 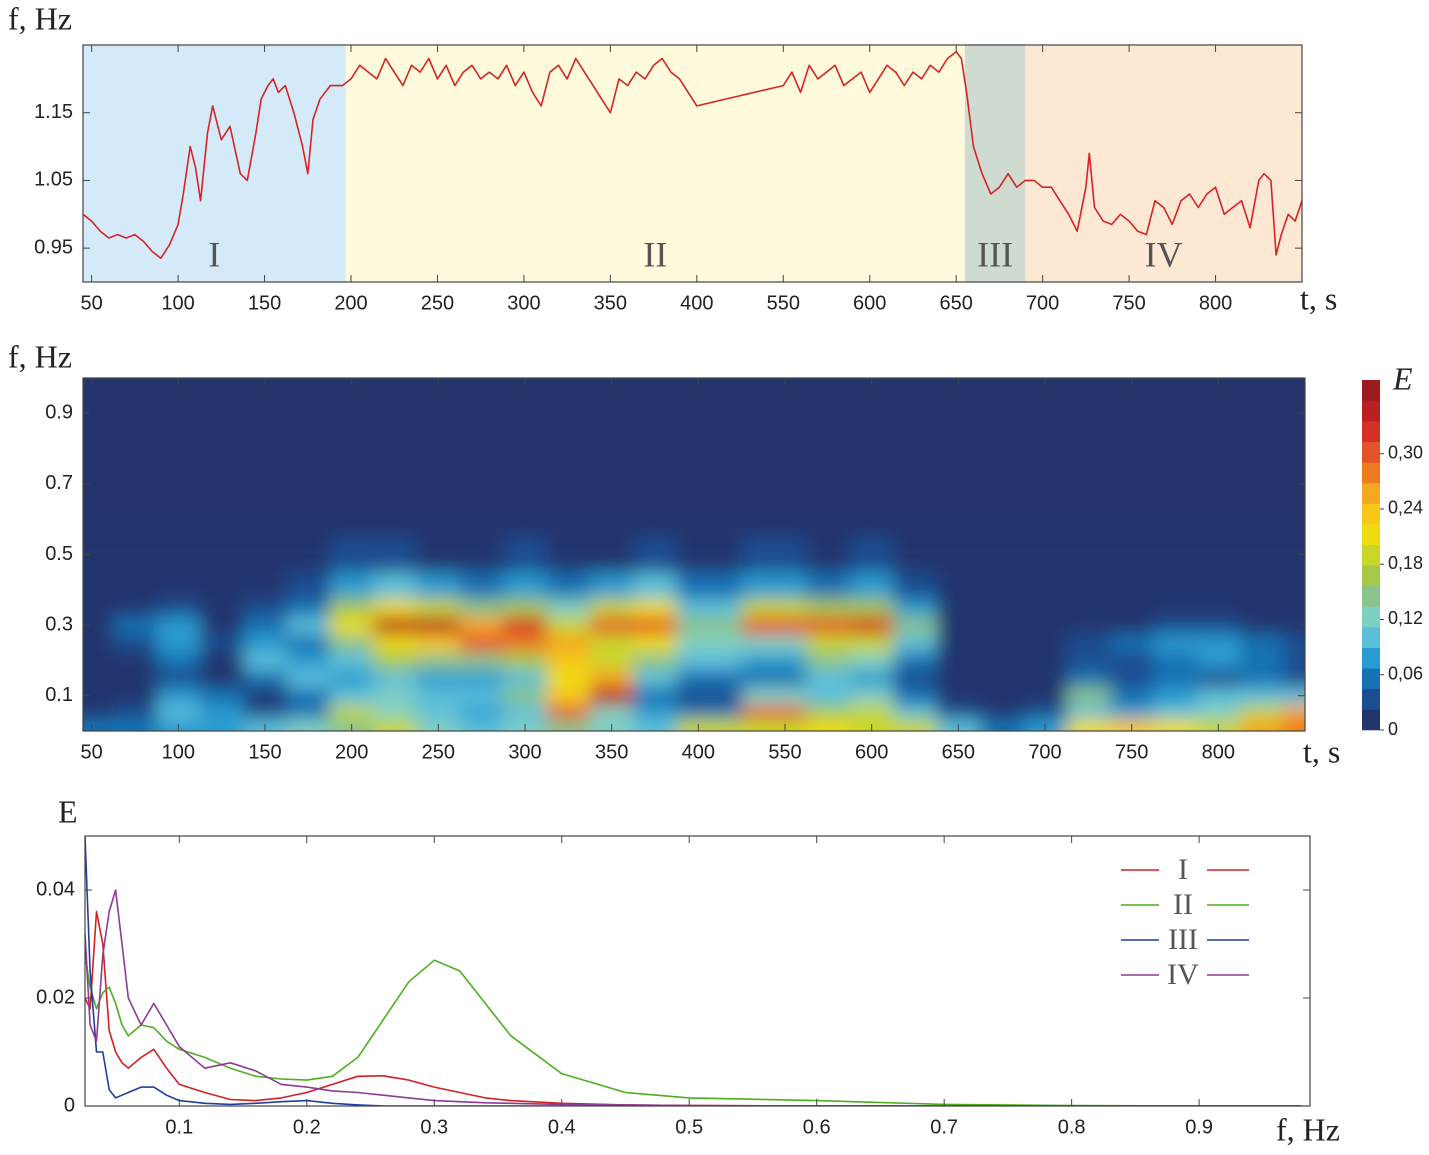 I want to click on x-tick-label: 350, so click(x=611, y=752).